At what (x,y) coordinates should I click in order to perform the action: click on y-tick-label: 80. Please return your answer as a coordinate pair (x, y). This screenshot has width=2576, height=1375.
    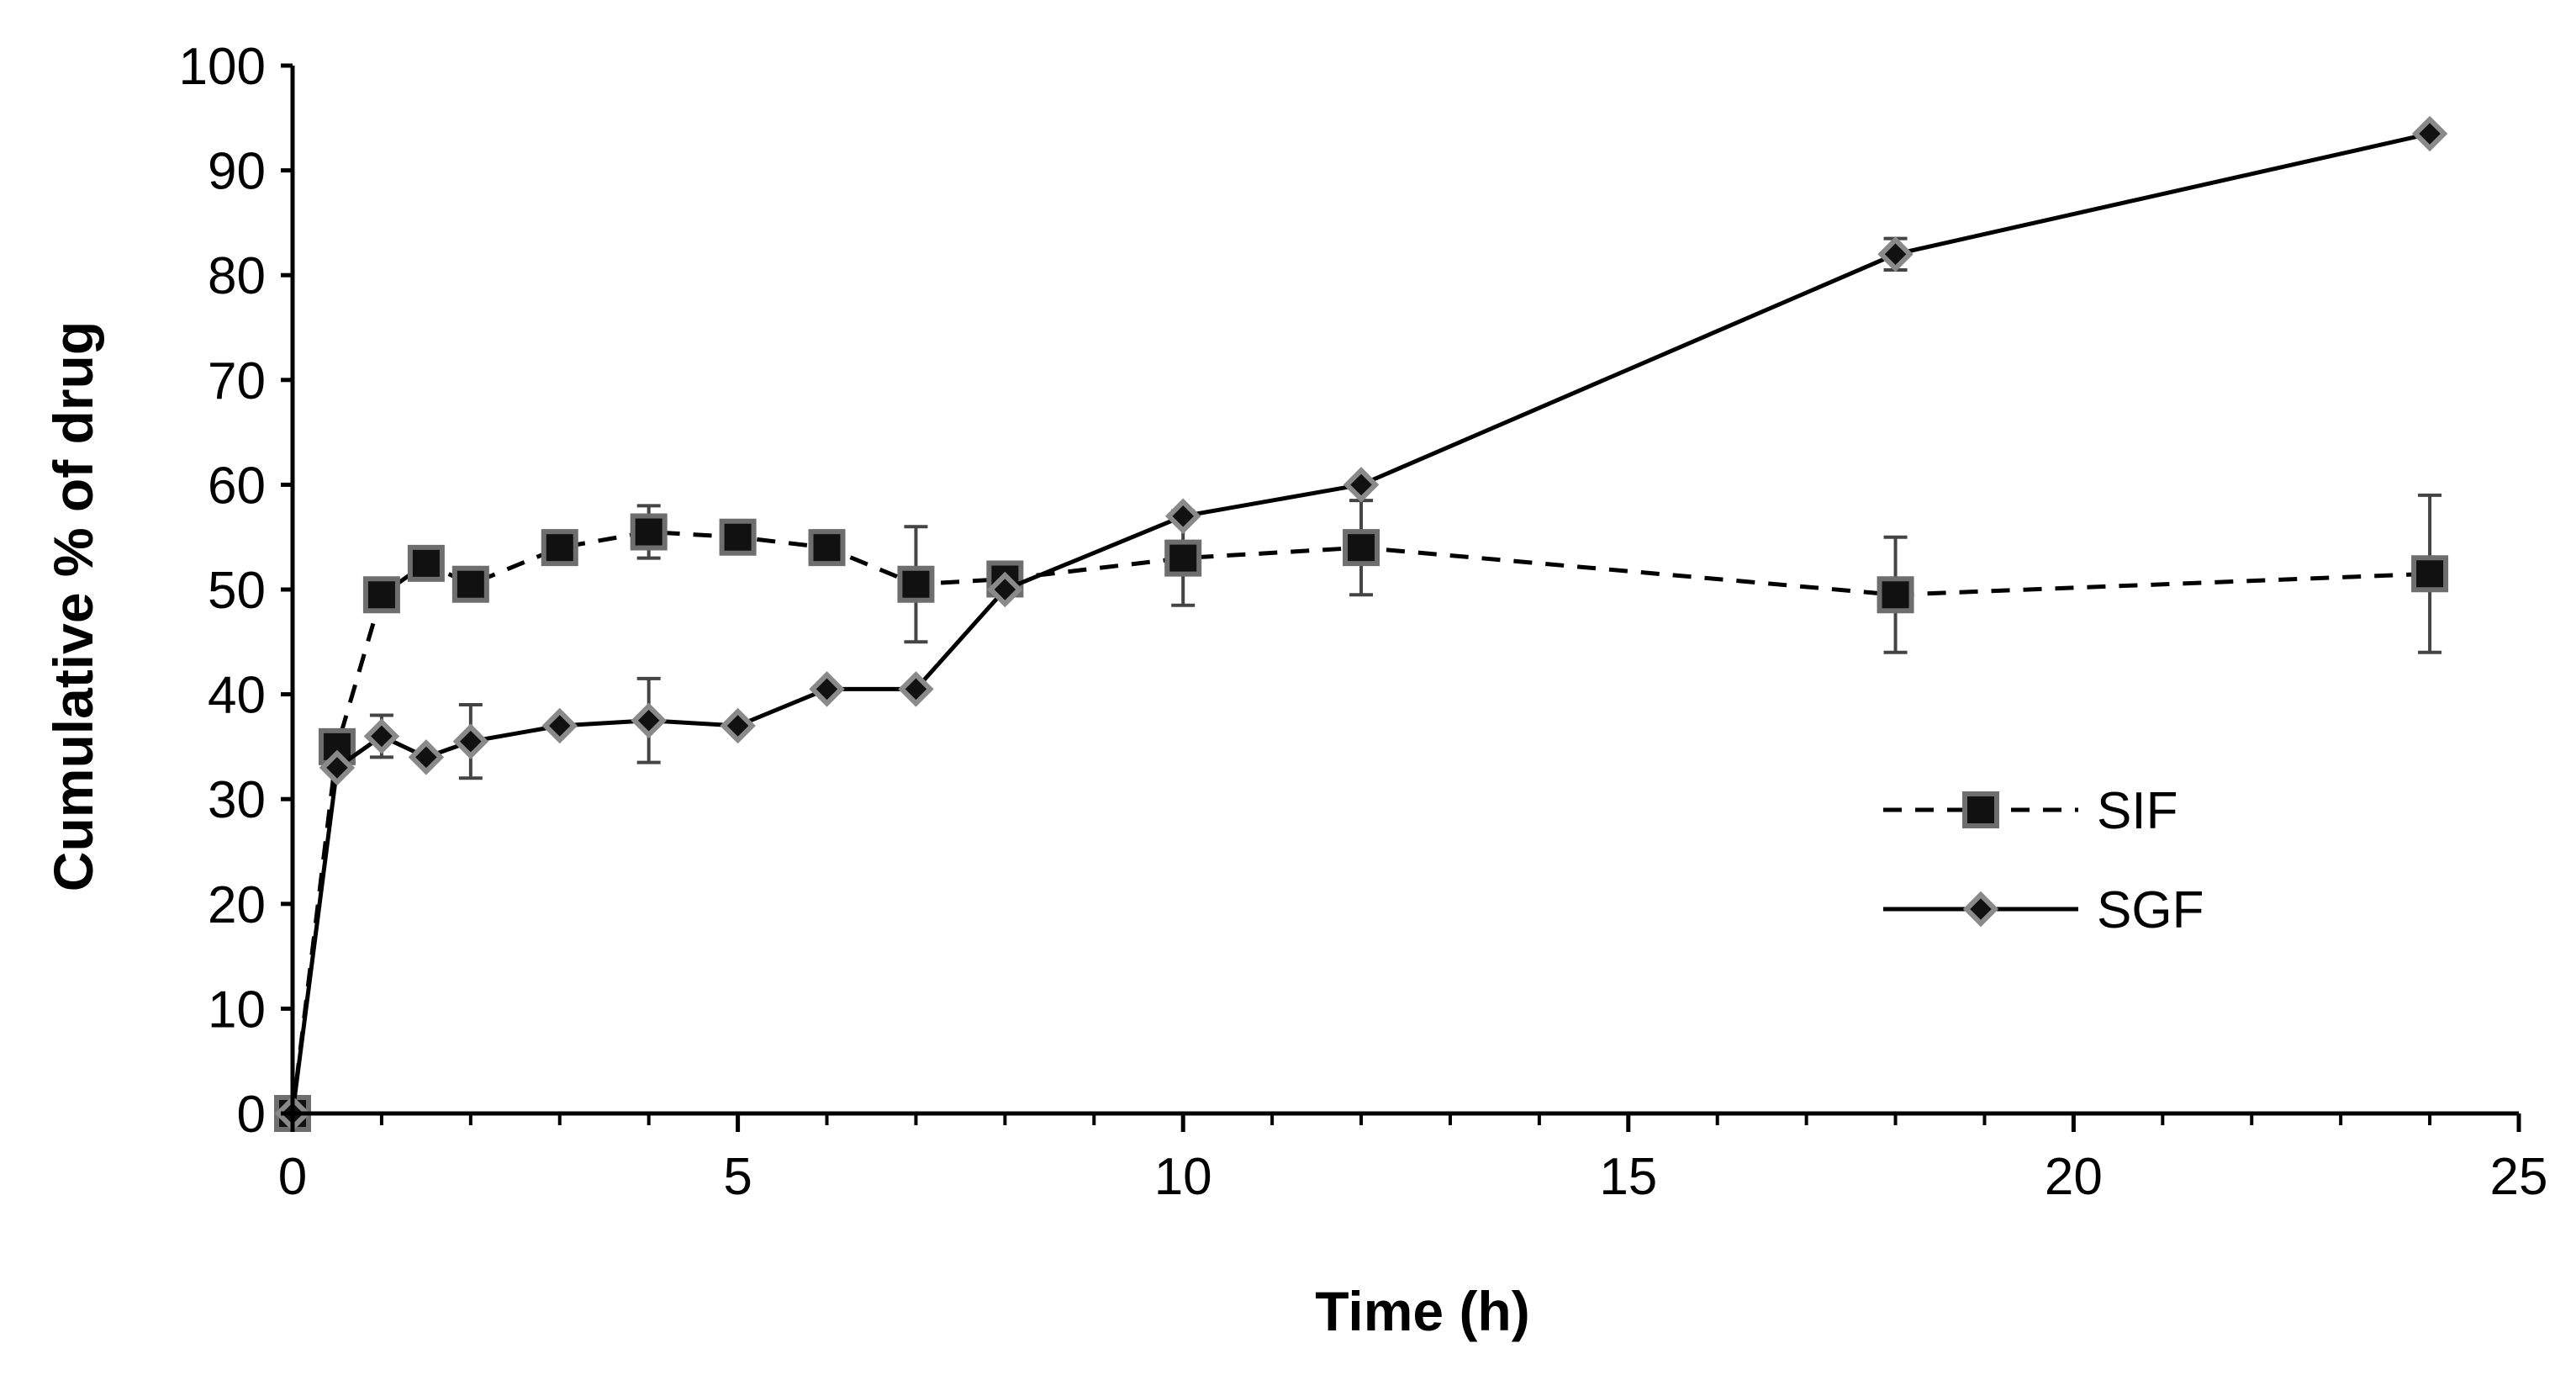
    Looking at the image, I should click on (237, 276).